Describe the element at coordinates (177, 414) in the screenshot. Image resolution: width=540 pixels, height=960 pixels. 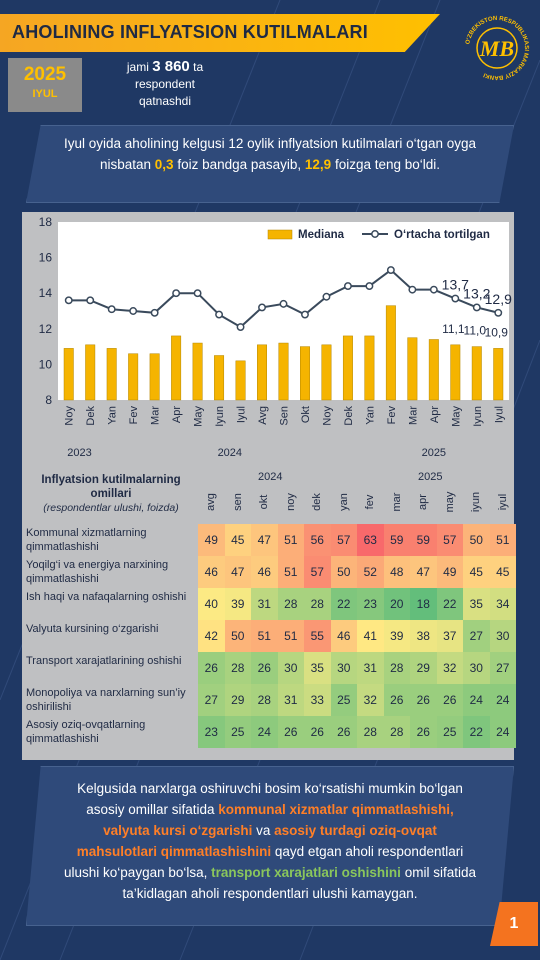
I see `x-tick-label: Apr` at that location.